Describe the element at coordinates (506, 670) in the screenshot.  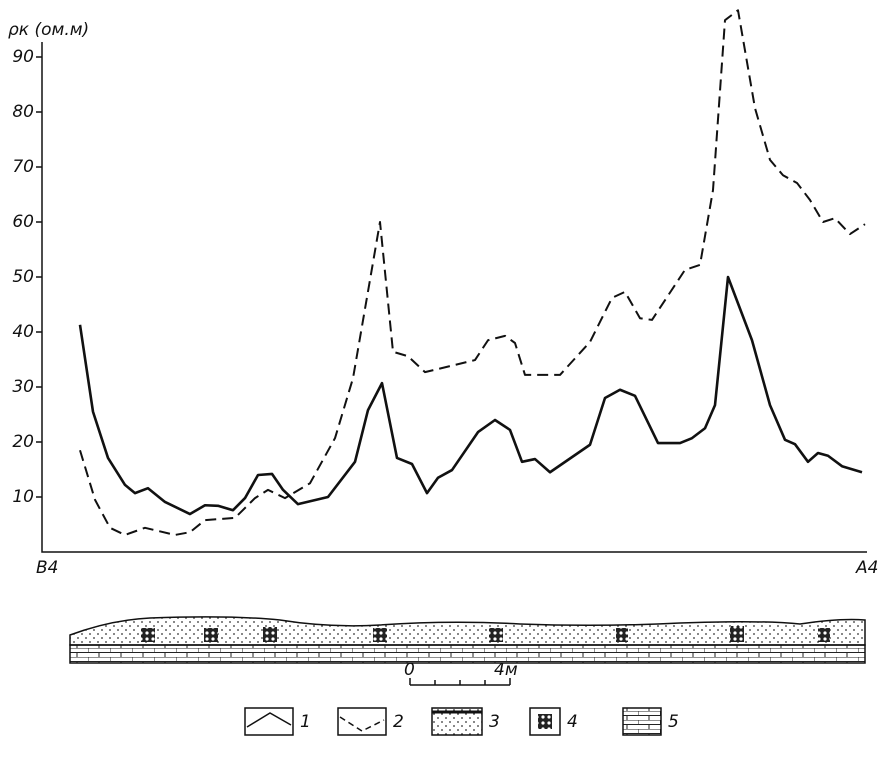
I see `scale-label: 4м` at that location.